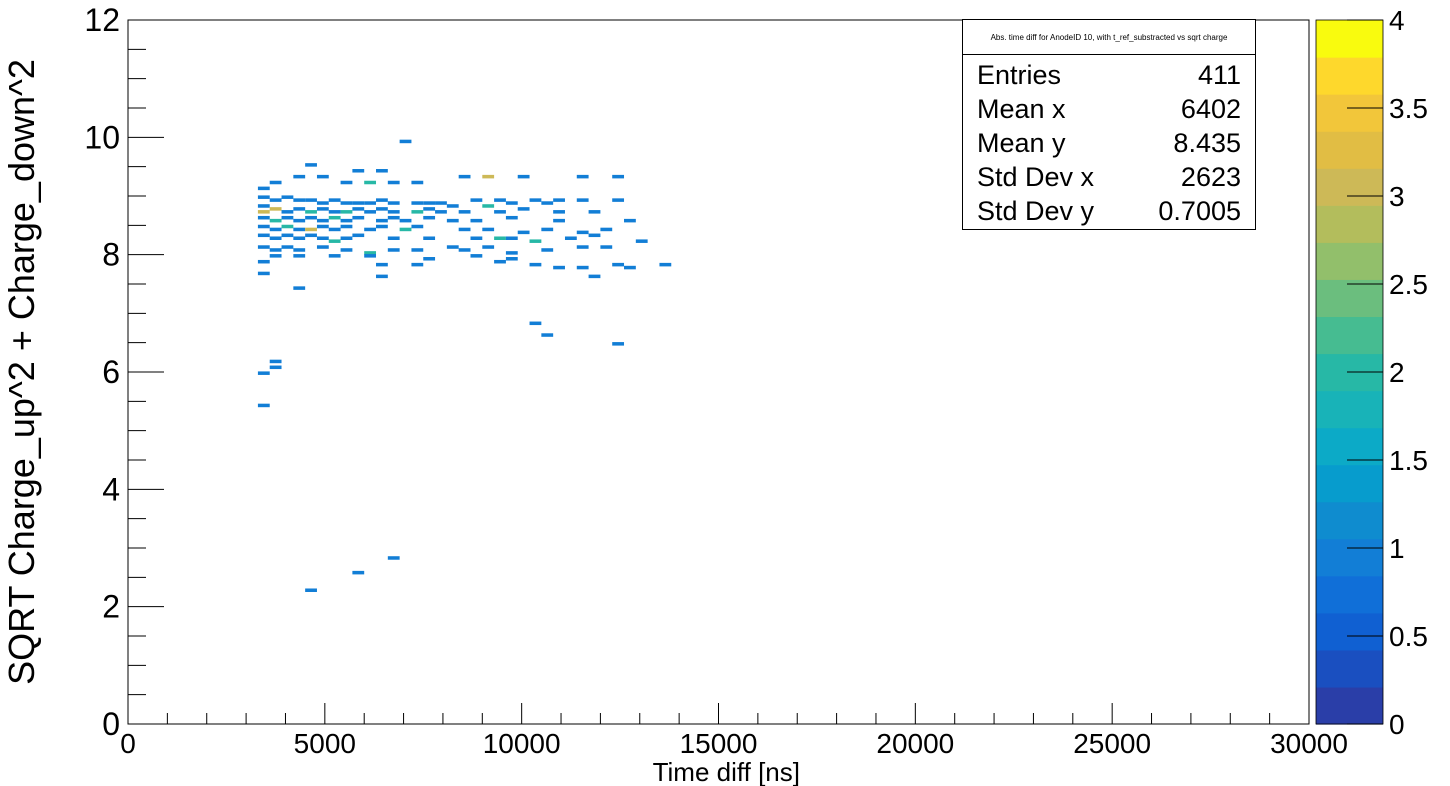 This screenshot has height=786, width=1450. What do you see at coordinates (1408, 636) in the screenshot?
I see `colorbar-tick-label: 0.5` at bounding box center [1408, 636].